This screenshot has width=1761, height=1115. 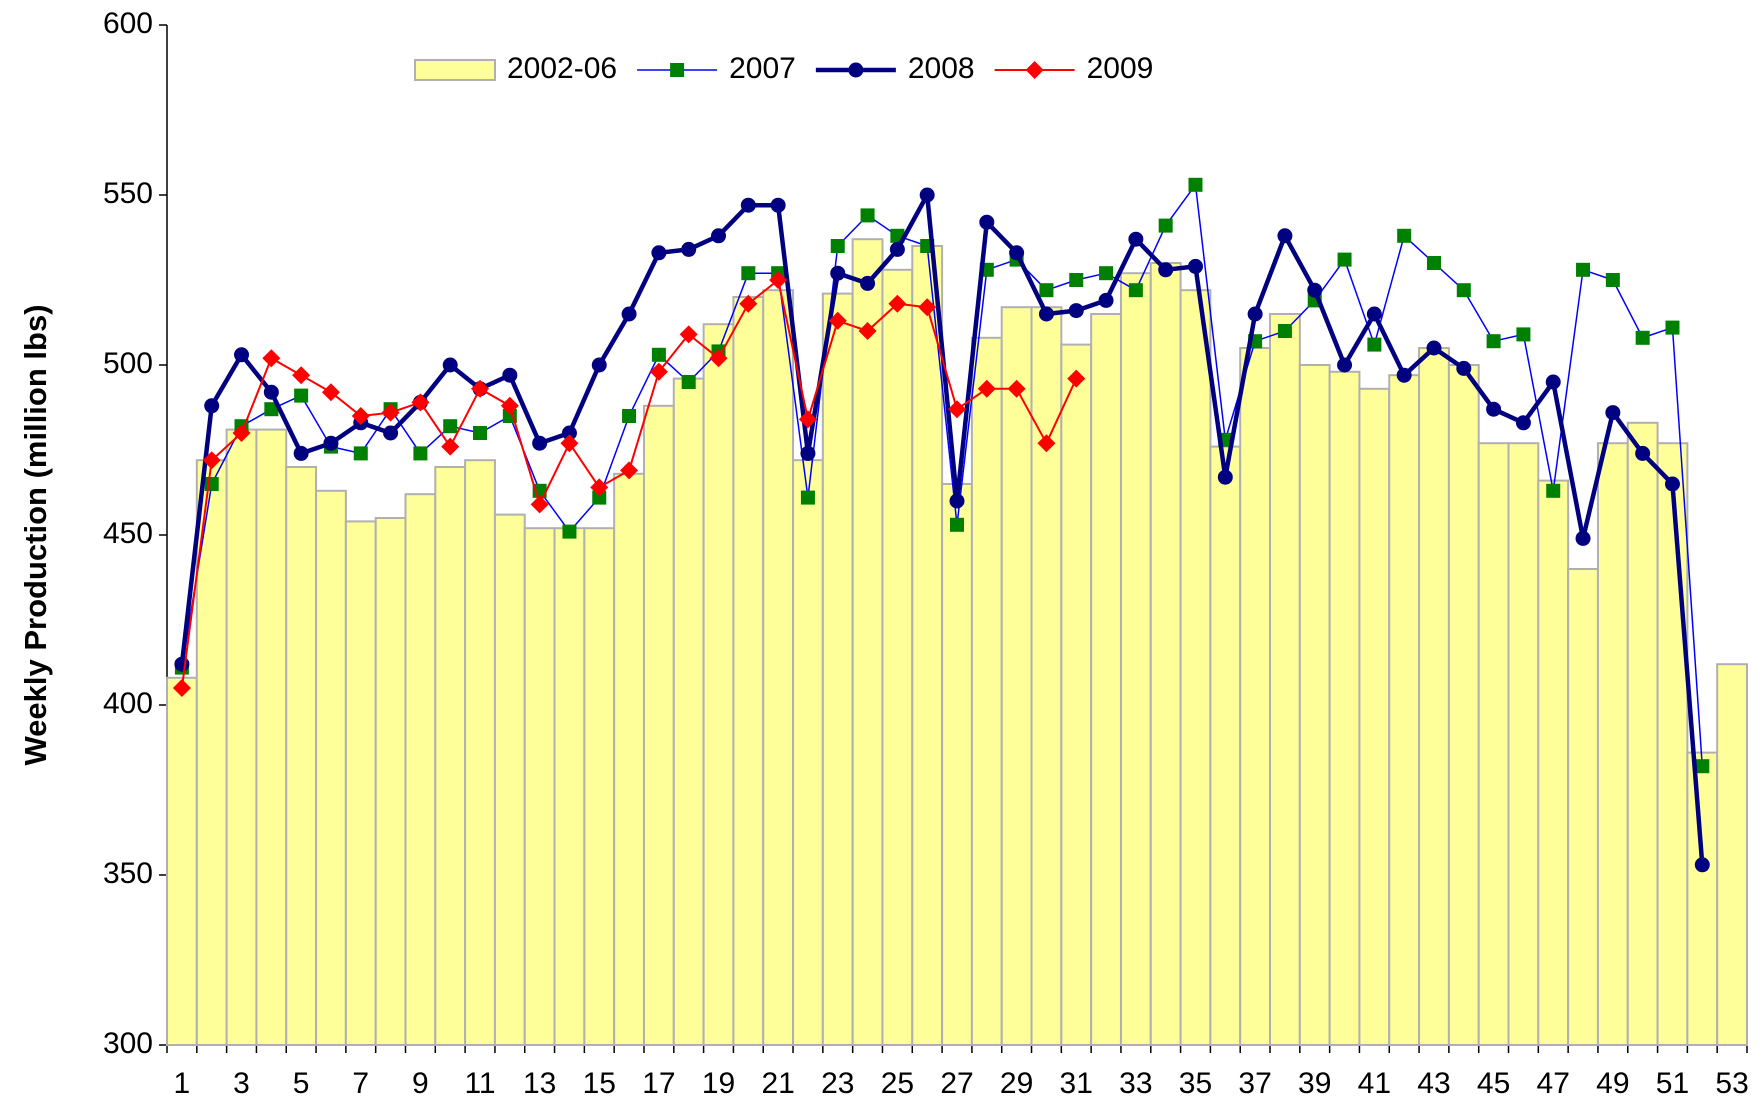 What do you see at coordinates (455, 70) in the screenshot?
I see `legend-swatch` at bounding box center [455, 70].